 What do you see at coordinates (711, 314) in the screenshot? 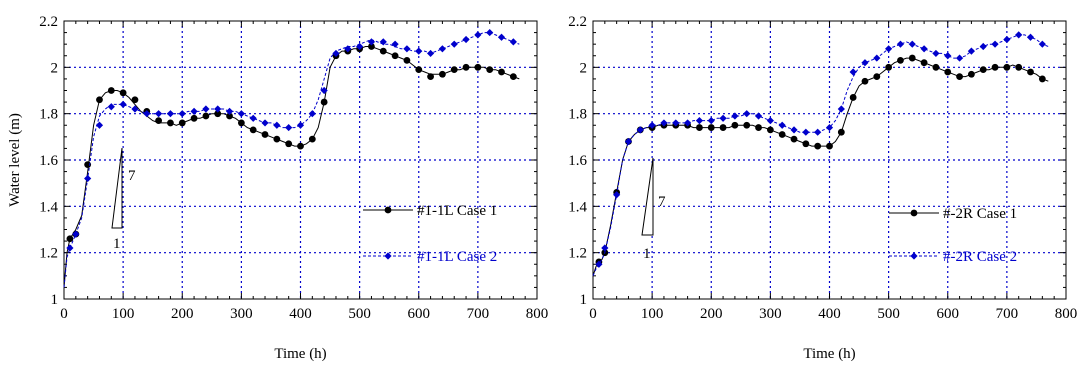
I see `x-tick-label: 200` at bounding box center [711, 314].